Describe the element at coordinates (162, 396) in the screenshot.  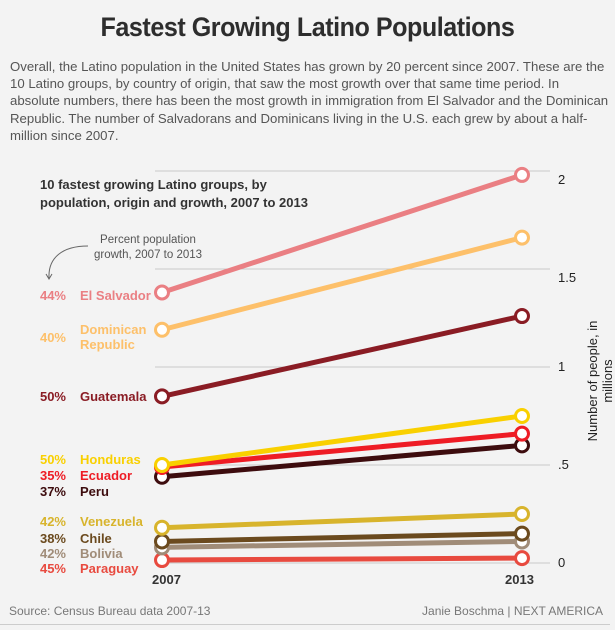
I see `data-point-guatemala-2007` at that location.